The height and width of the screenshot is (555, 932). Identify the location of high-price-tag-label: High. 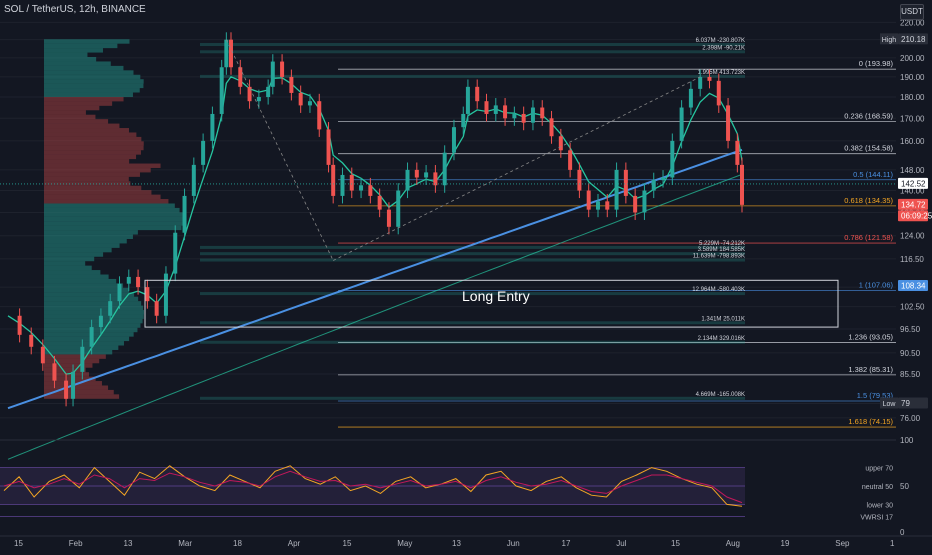
(889, 40).